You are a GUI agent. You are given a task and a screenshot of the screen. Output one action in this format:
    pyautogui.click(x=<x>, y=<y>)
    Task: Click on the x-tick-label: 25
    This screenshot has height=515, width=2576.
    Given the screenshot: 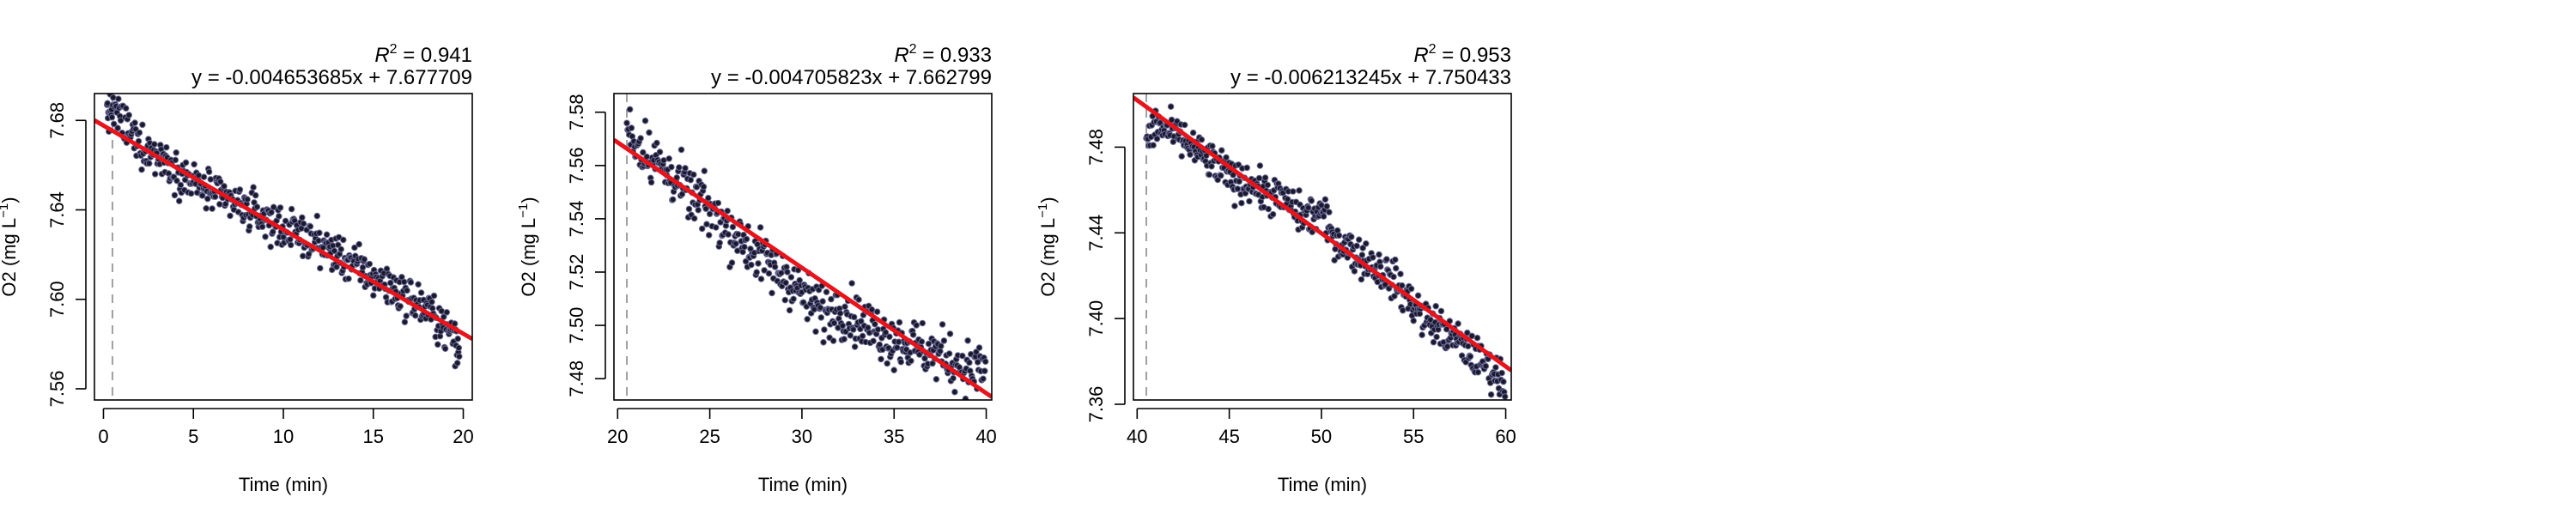 What is the action you would take?
    pyautogui.click(x=709, y=436)
    